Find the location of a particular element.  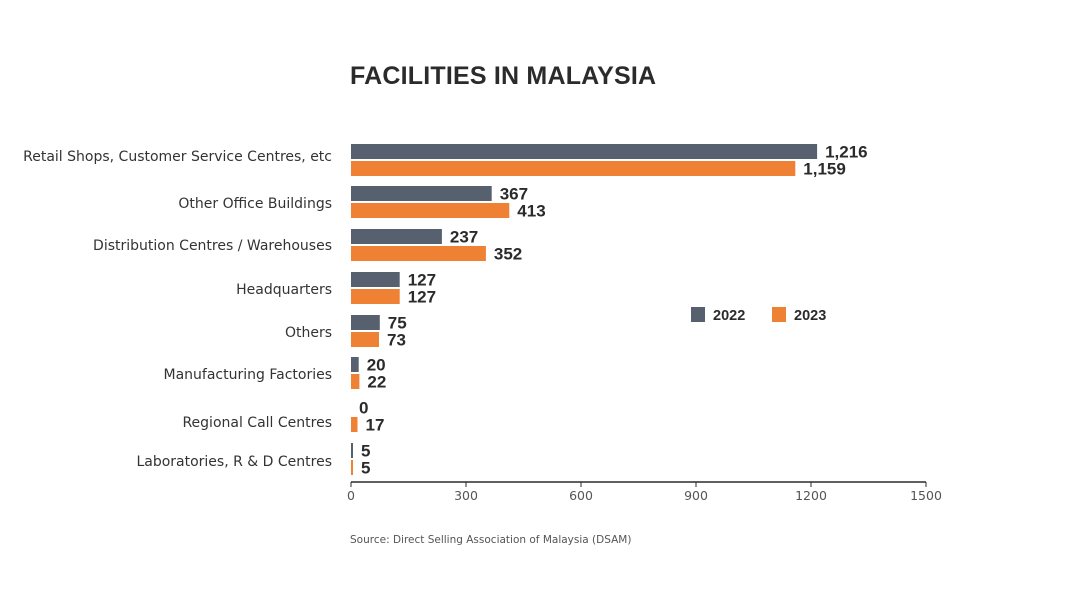

legend-swatch-2022 is located at coordinates (698, 314).